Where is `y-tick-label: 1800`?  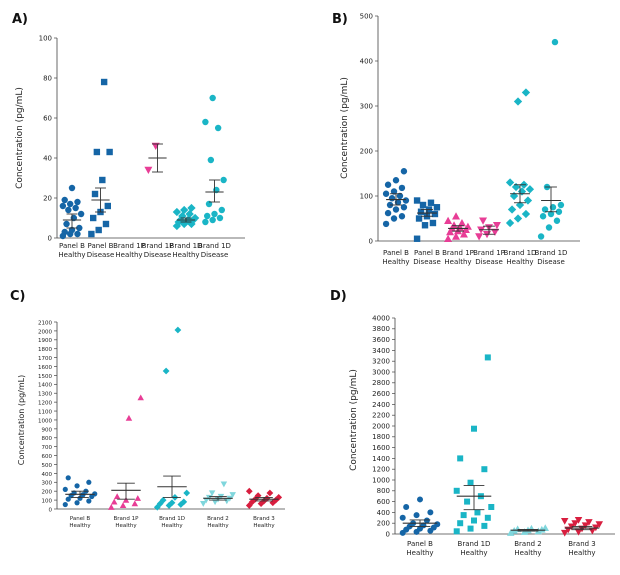 y-tick-label: 1800 is located at coordinates (45, 350).